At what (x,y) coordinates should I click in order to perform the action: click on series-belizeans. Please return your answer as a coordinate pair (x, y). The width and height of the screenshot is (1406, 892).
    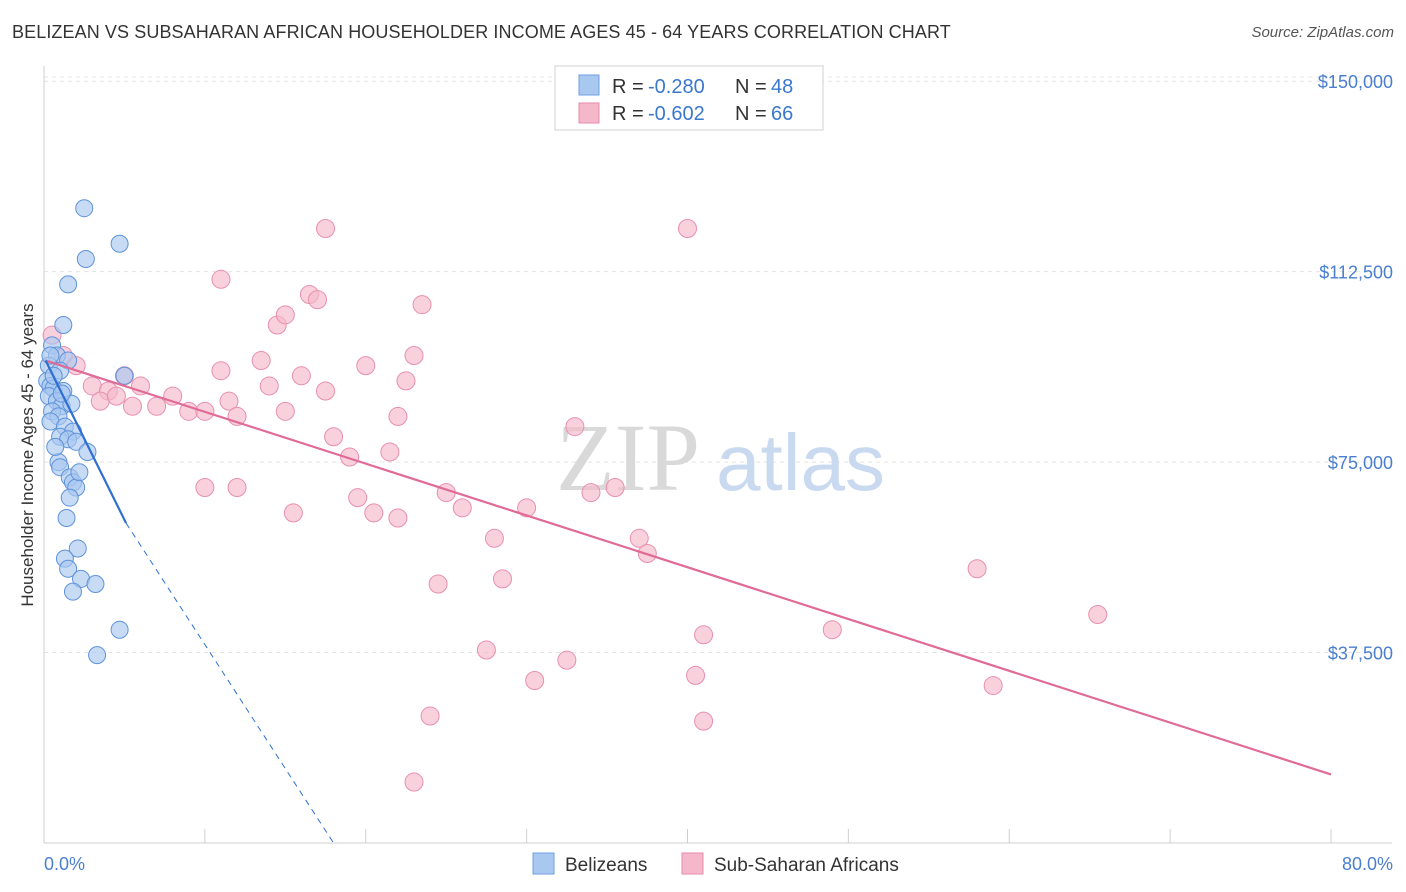
    Looking at the image, I should click on (86, 432).